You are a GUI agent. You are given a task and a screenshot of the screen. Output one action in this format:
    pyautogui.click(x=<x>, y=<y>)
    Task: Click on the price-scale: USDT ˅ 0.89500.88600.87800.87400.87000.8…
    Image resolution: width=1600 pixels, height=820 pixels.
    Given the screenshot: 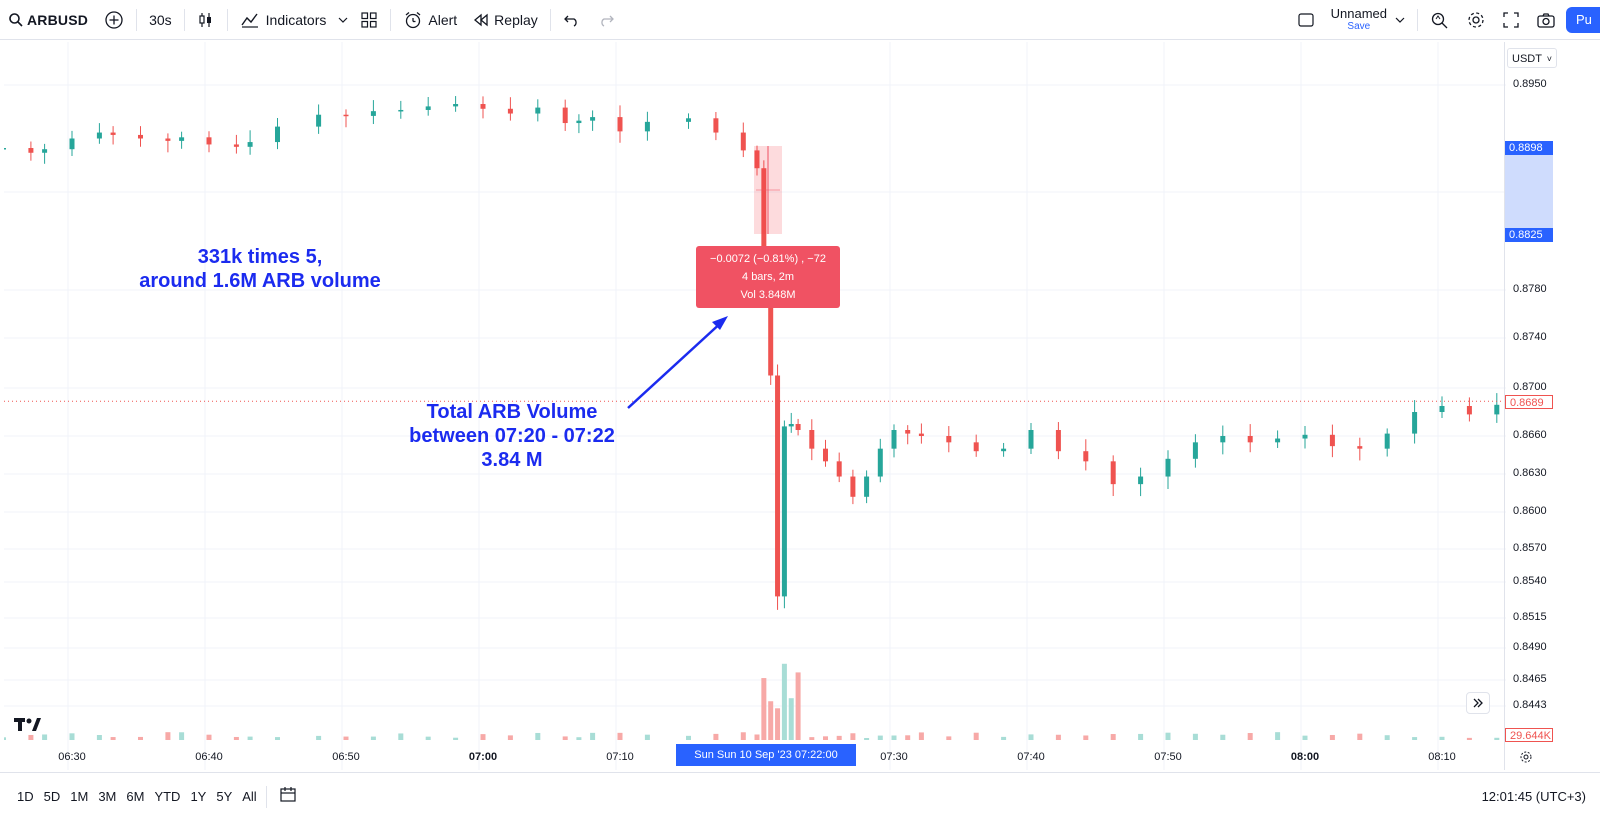 What is the action you would take?
    pyautogui.click(x=1552, y=406)
    